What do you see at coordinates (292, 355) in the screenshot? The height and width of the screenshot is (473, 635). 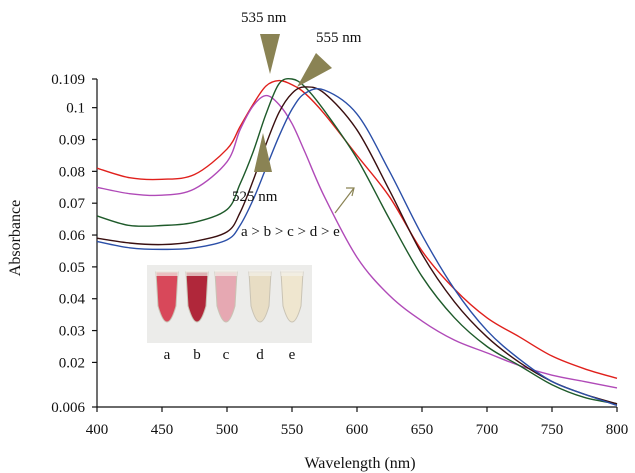 I see `tube-label: e` at bounding box center [292, 355].